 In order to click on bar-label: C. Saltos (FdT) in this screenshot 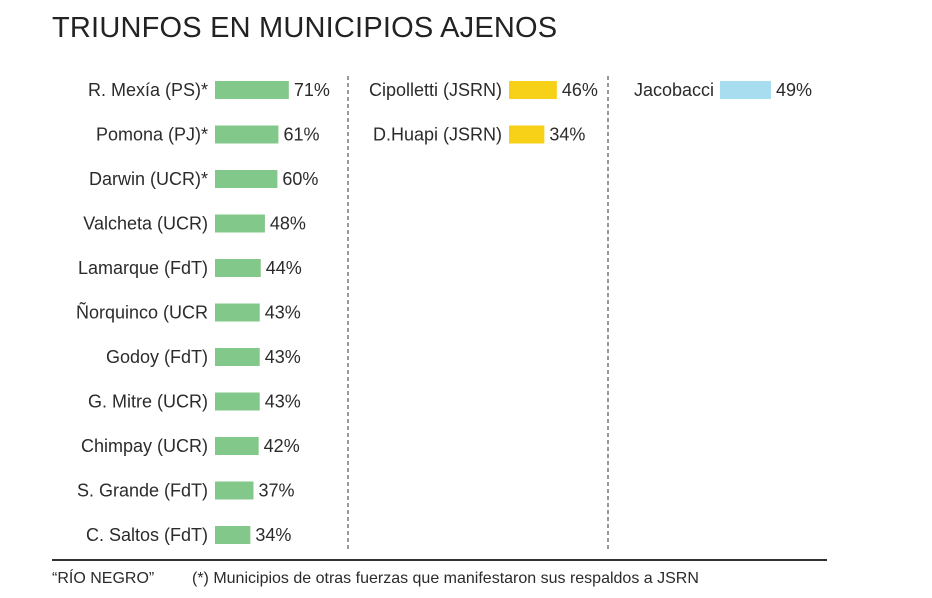, I will do `click(147, 535)`.